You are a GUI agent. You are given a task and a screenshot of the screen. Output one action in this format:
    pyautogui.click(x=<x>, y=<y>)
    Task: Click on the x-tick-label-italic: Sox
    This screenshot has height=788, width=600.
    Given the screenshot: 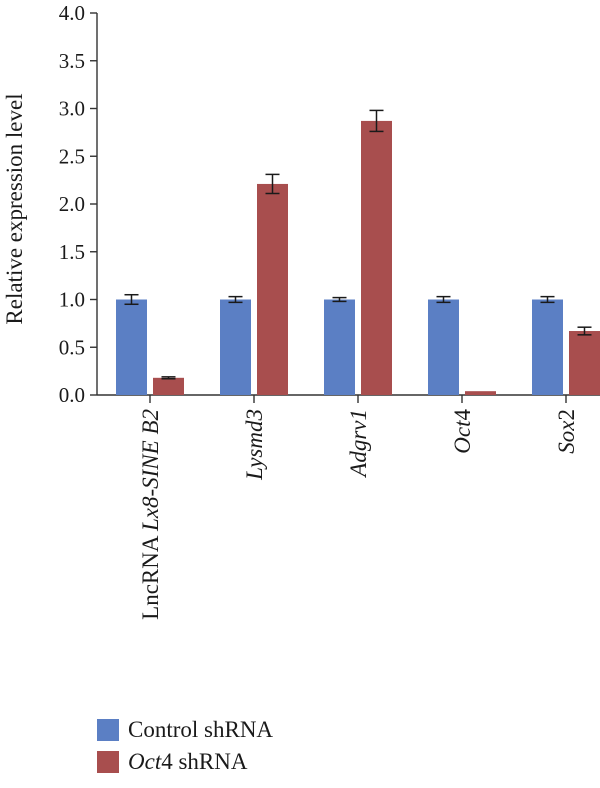 What is the action you would take?
    pyautogui.click(x=566, y=437)
    